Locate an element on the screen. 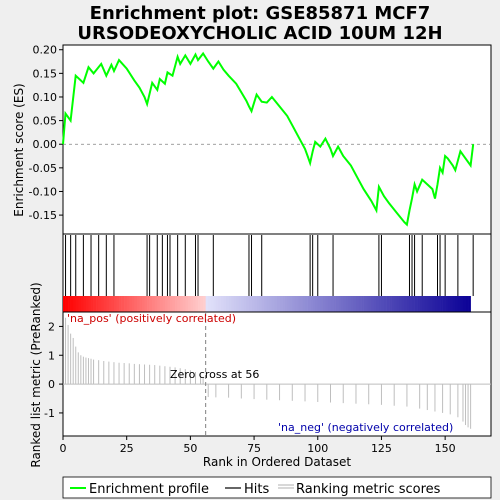 The height and width of the screenshot is (500, 500). es-y-tick-label: 0.15 is located at coordinates (45, 73).